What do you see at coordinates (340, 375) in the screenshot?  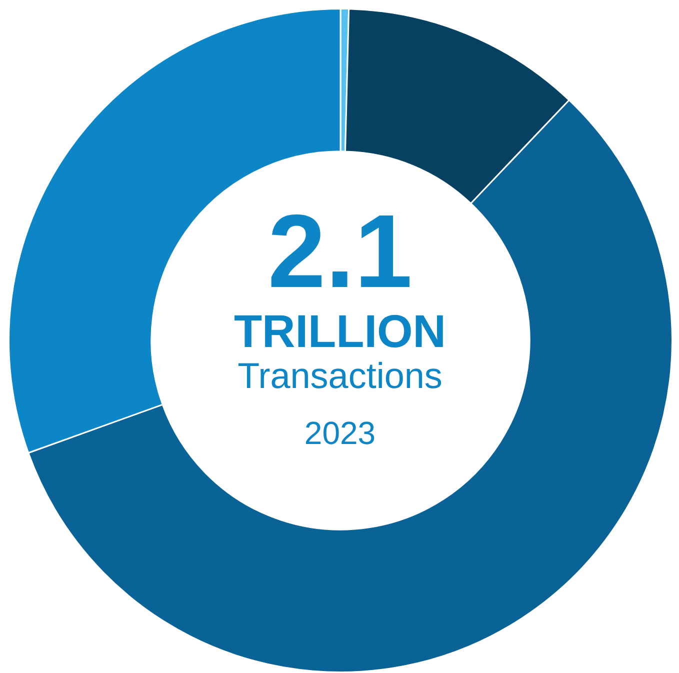 I see `text: Transactions` at bounding box center [340, 375].